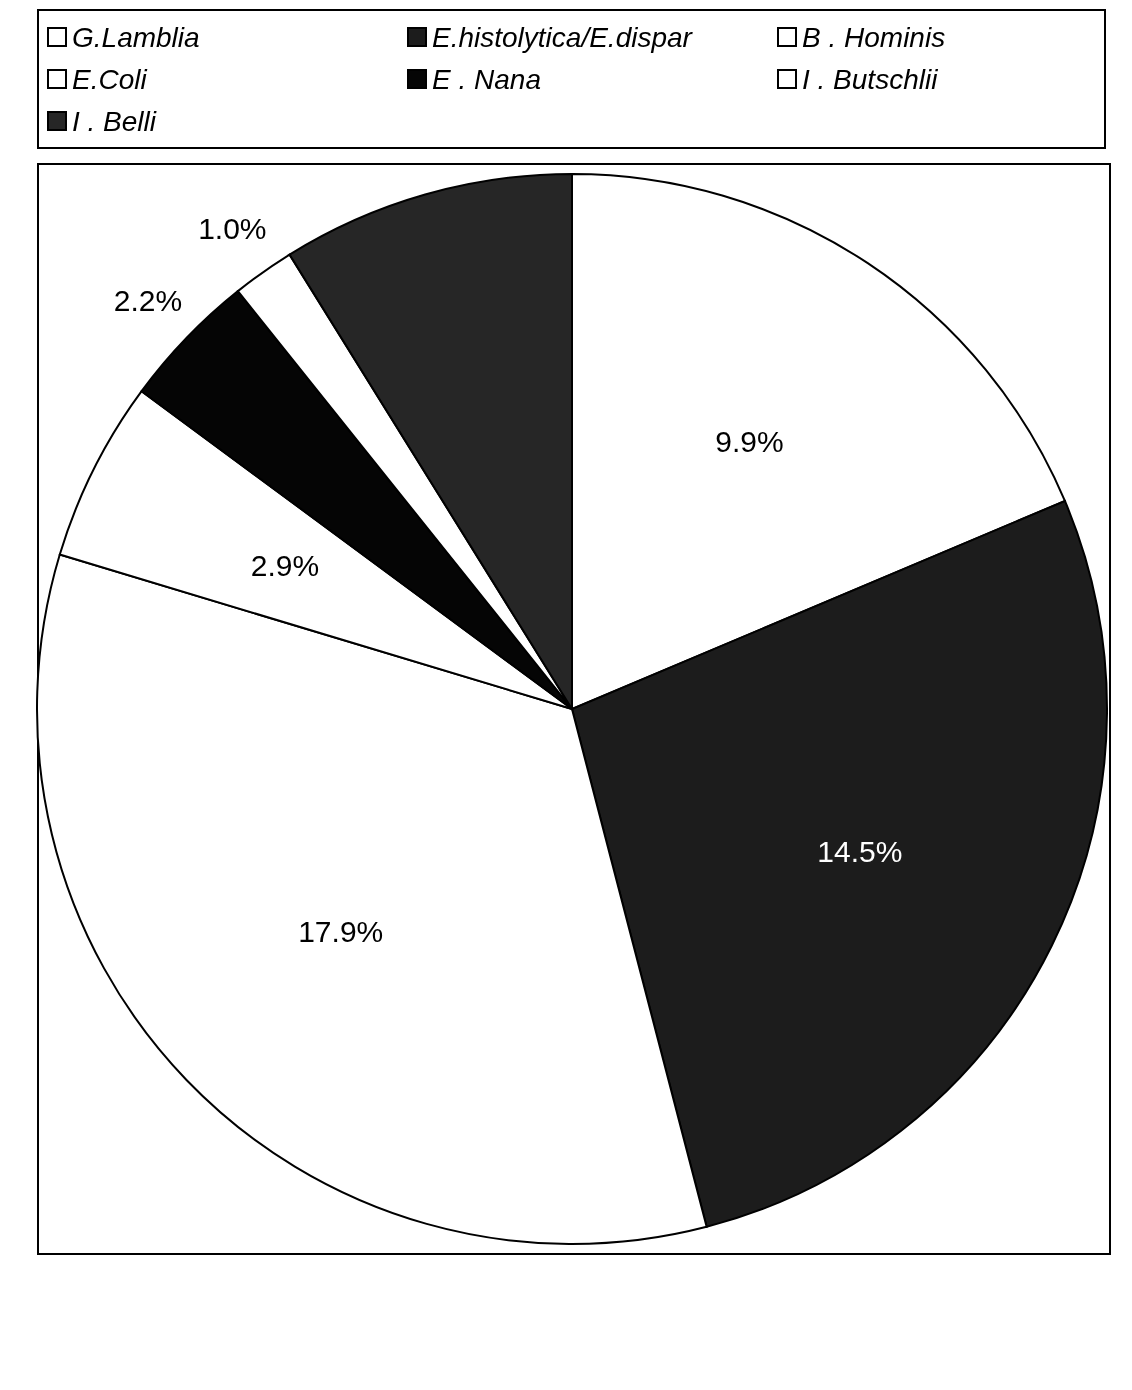 This screenshot has height=1390, width=1132. I want to click on legend-label: E.Coli, so click(110, 79).